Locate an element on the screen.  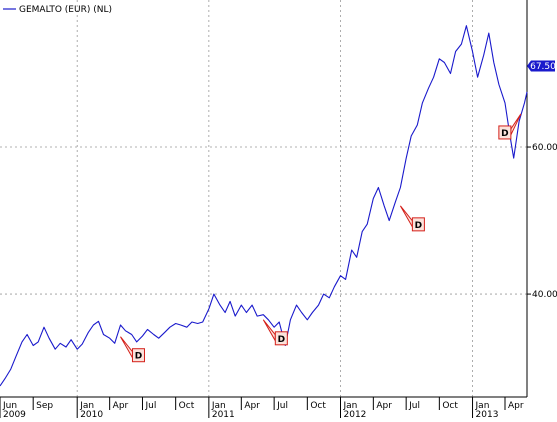
x-tick-year-label: 2010 is located at coordinates (91, 414).